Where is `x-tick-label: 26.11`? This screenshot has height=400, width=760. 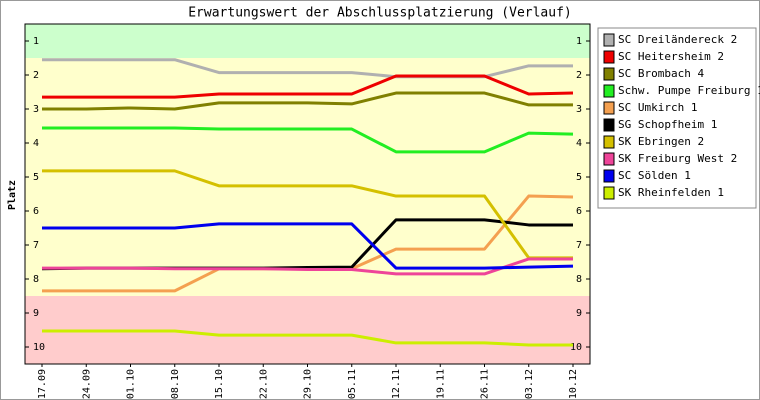
x-tick-label: 26.11 is located at coordinates (485, 384).